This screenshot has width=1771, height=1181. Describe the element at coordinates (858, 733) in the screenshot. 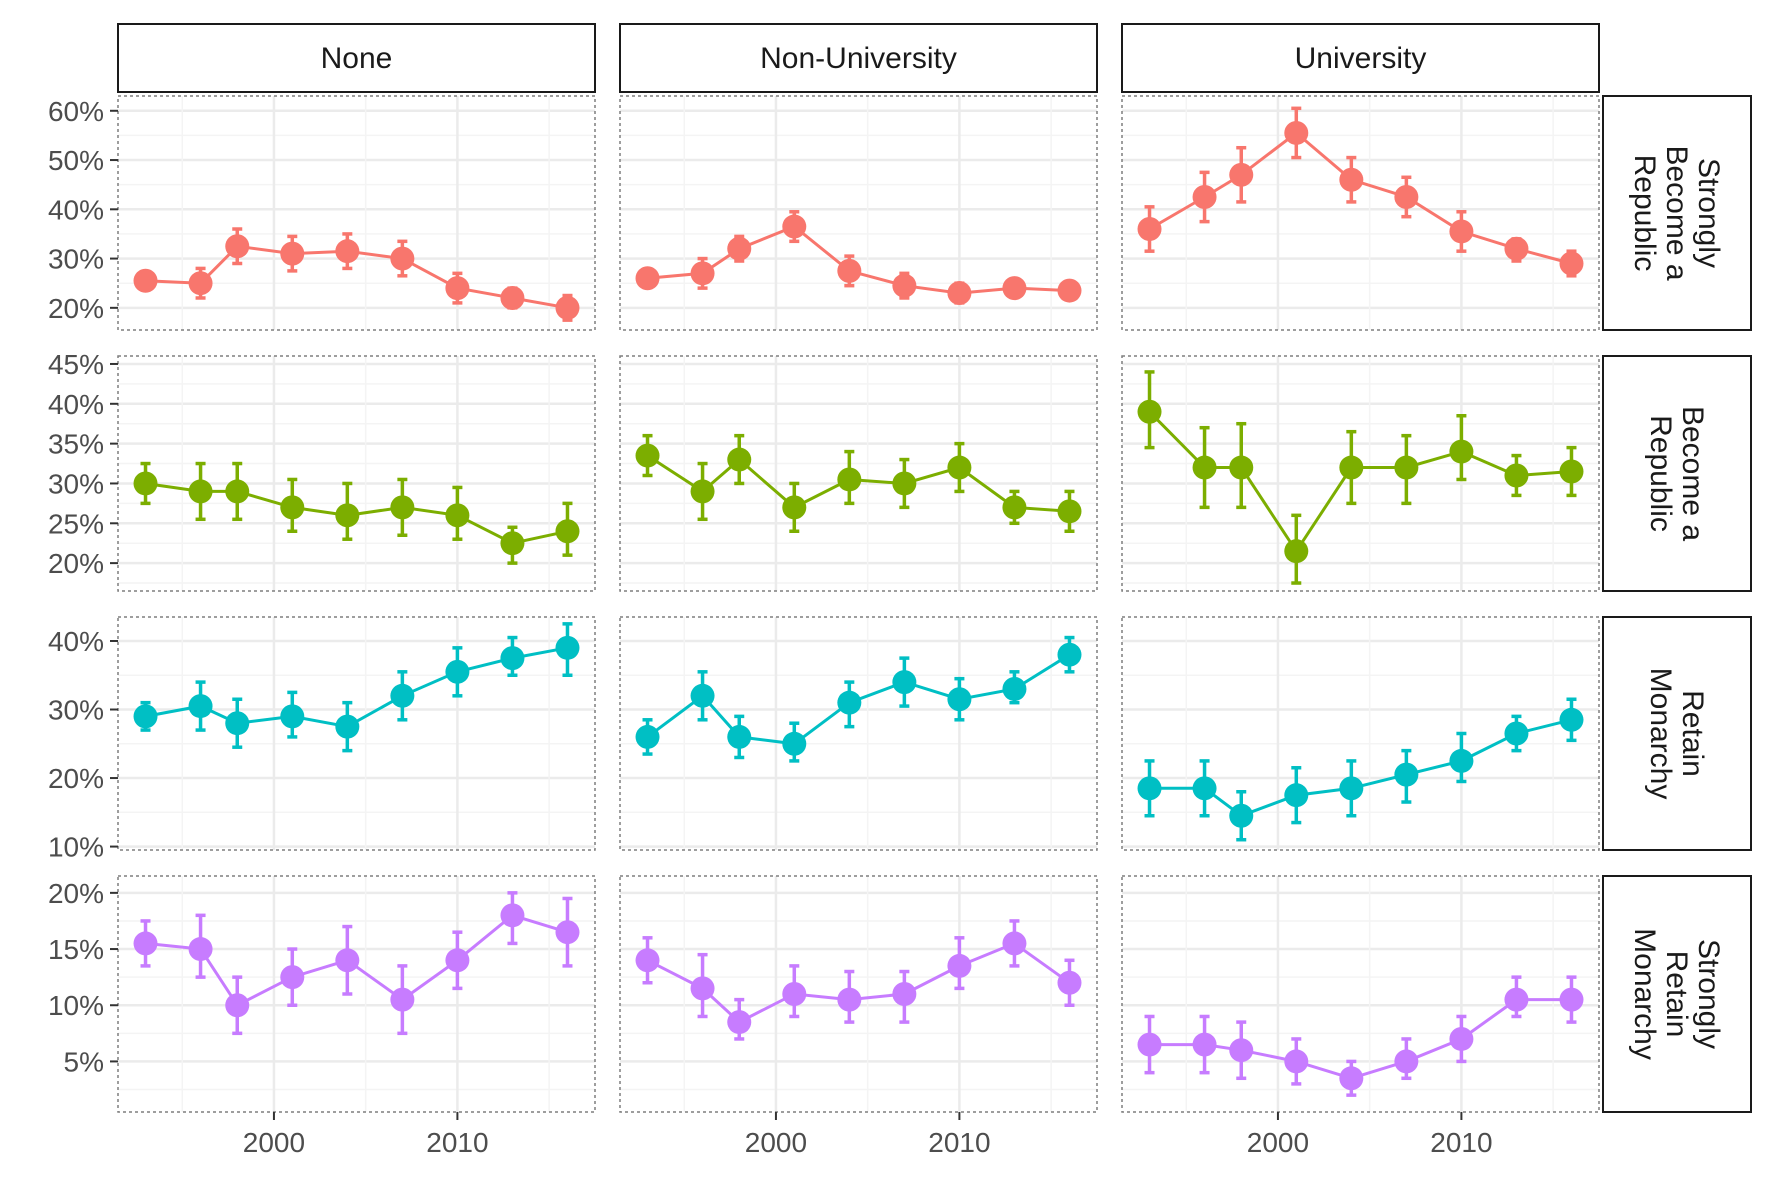

I see `panel-r3-c2` at that location.